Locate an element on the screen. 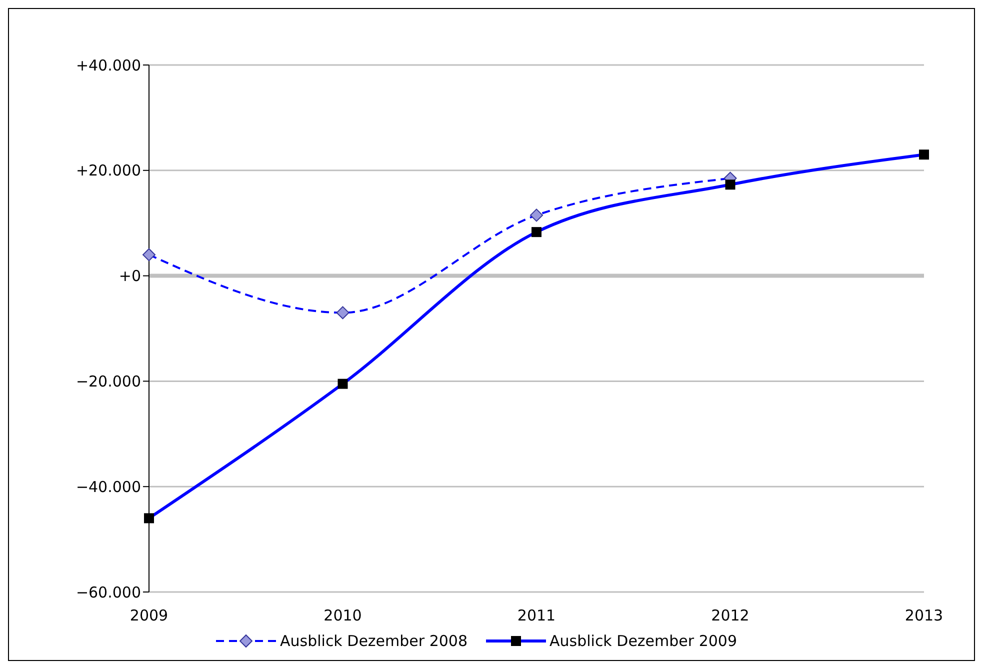 This screenshot has height=671, width=985. x-tick-label: 2011 is located at coordinates (536, 615).